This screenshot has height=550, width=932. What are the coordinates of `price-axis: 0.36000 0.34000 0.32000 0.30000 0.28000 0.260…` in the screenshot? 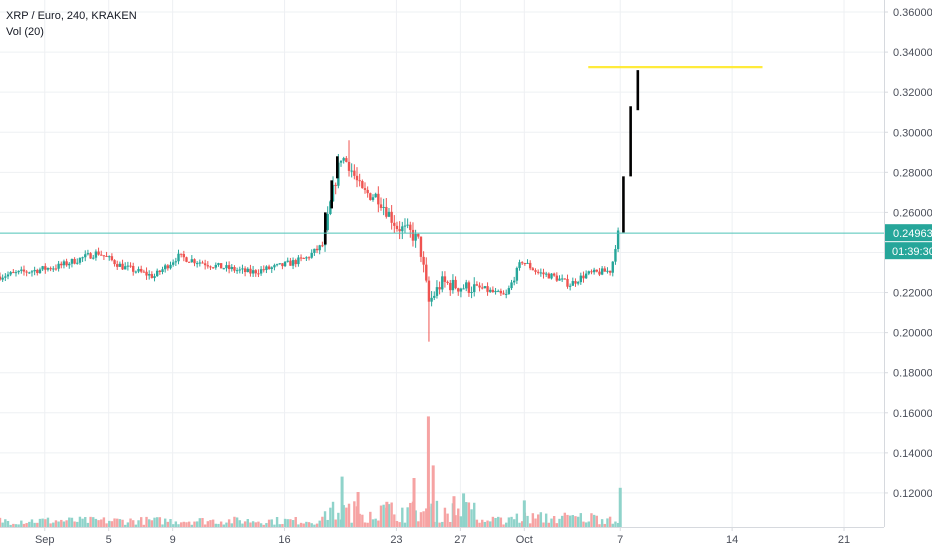 It's located at (908, 275).